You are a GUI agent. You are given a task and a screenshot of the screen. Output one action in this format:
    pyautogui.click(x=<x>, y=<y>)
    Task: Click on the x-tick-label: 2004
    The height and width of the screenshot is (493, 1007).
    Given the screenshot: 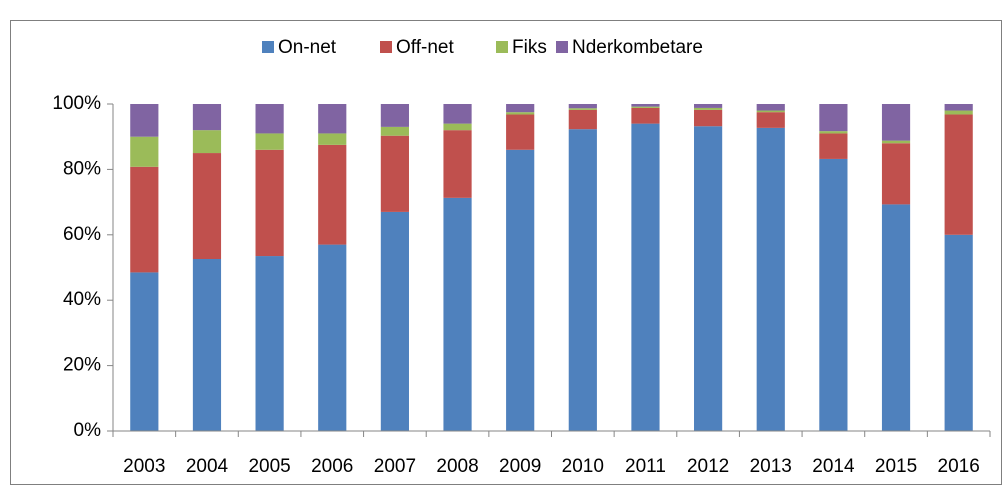 What is the action you would take?
    pyautogui.click(x=207, y=466)
    